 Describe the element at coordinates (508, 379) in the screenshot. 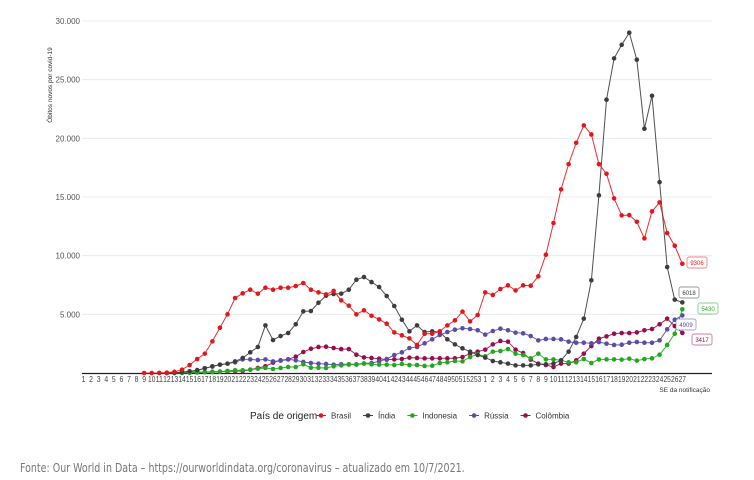

I see `x-tick-label: 4` at that location.